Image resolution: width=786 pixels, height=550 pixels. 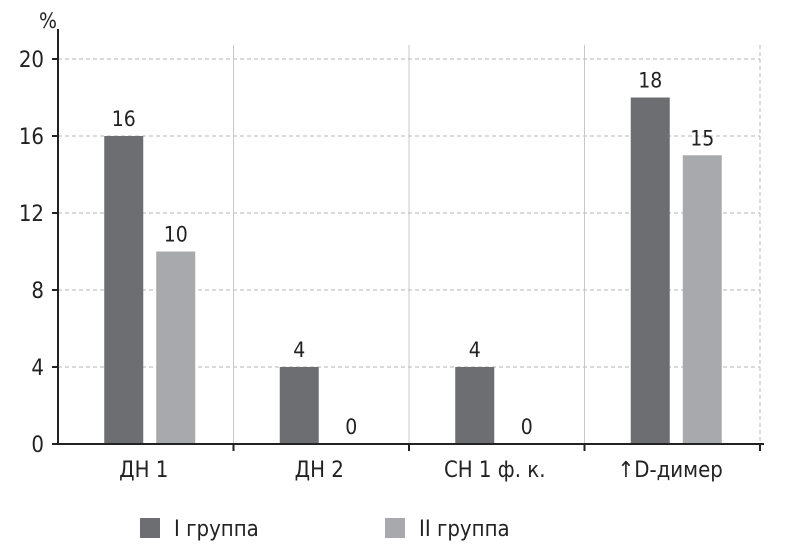 I want to click on x-tick-label: ДН 2, so click(x=319, y=470).